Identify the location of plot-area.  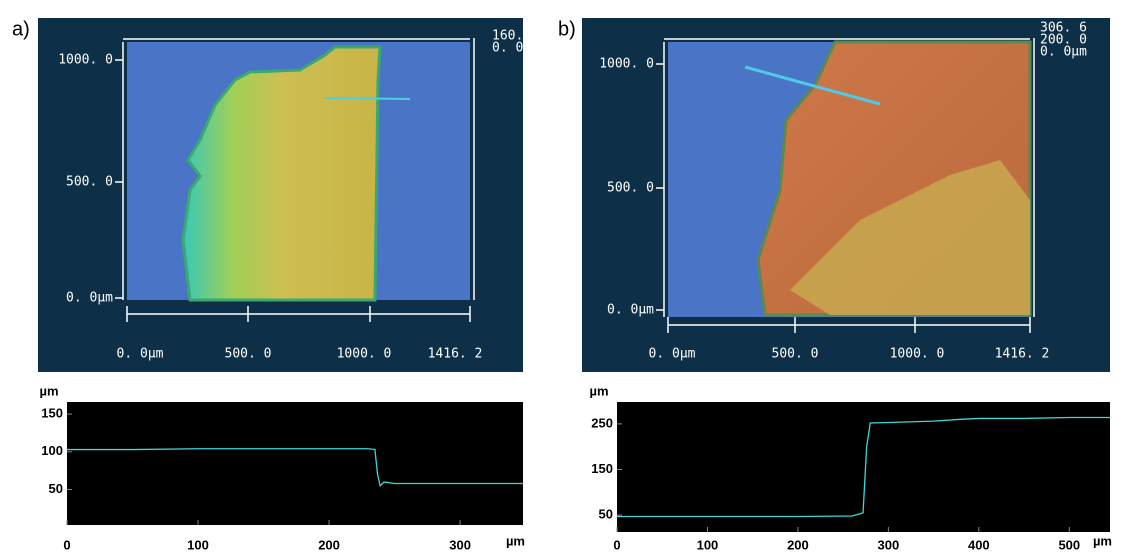
(295, 463).